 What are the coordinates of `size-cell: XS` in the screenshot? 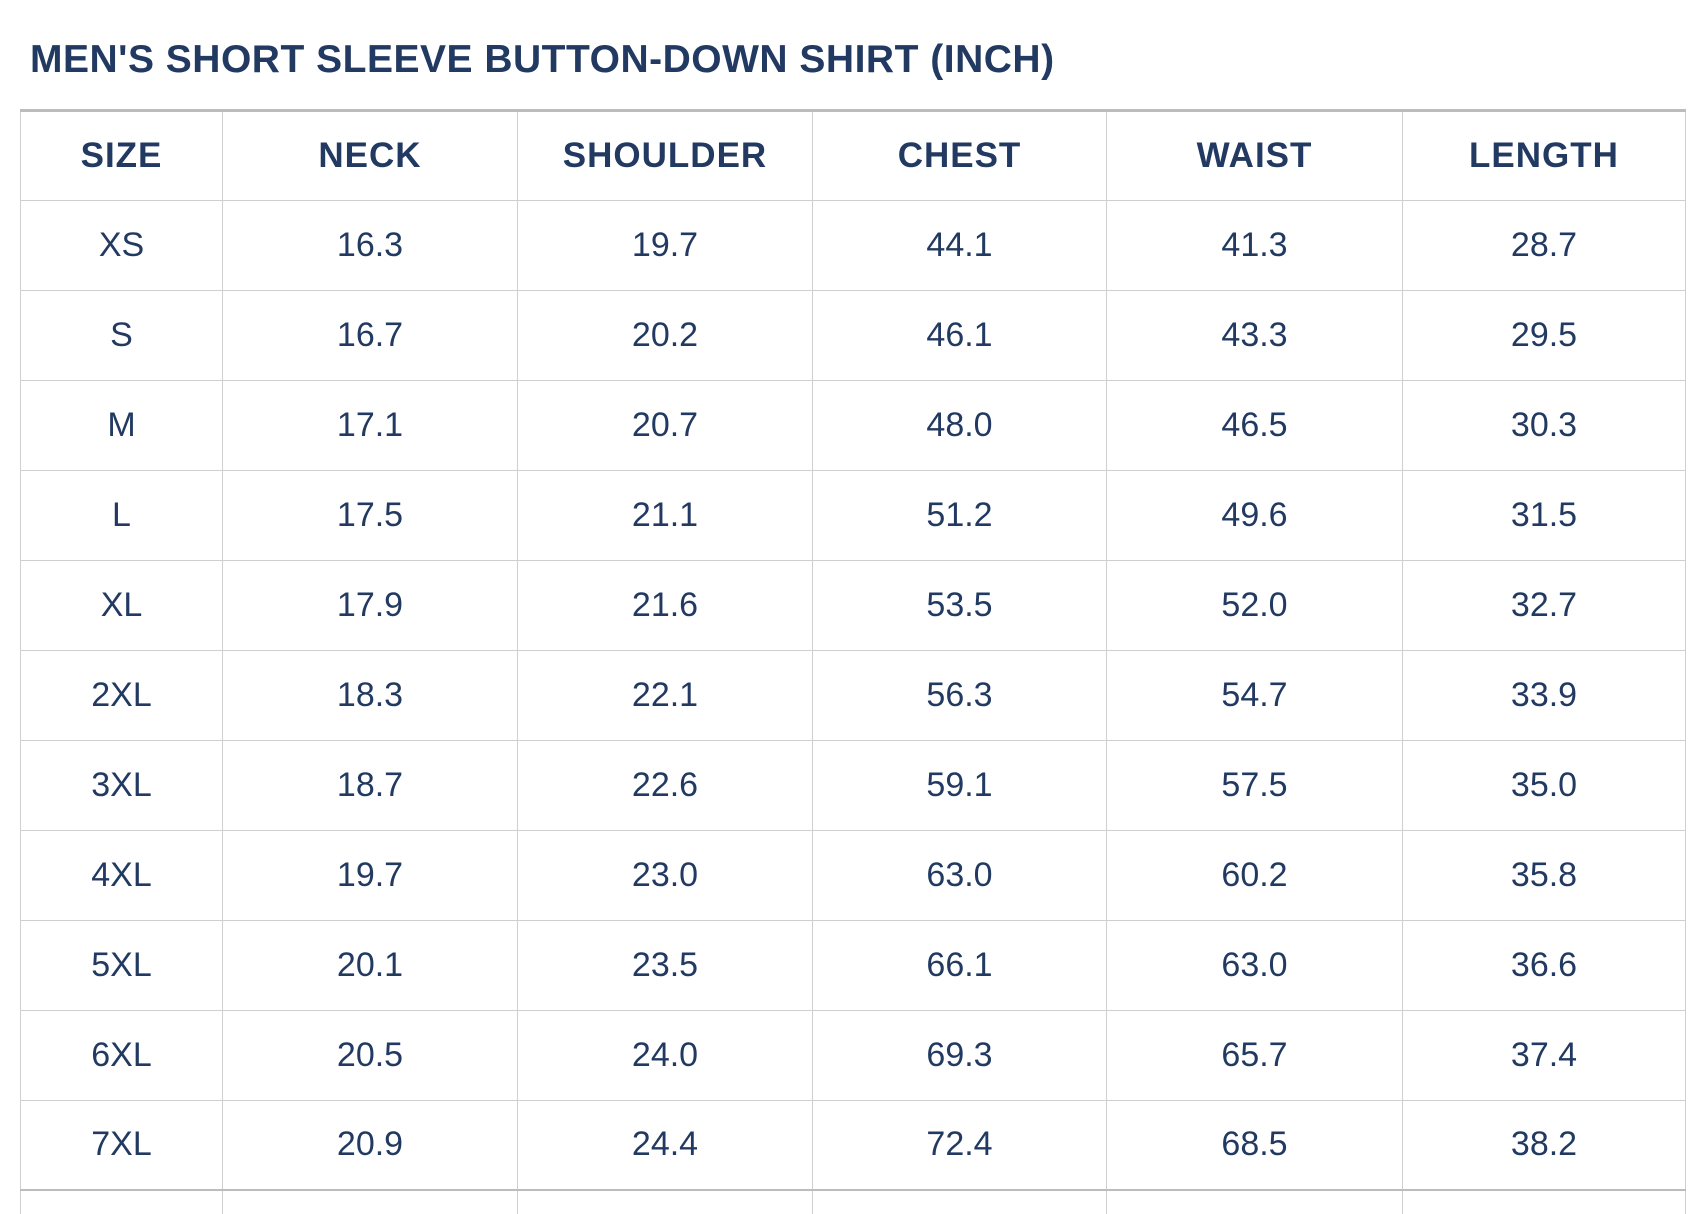 It's located at (121, 245).